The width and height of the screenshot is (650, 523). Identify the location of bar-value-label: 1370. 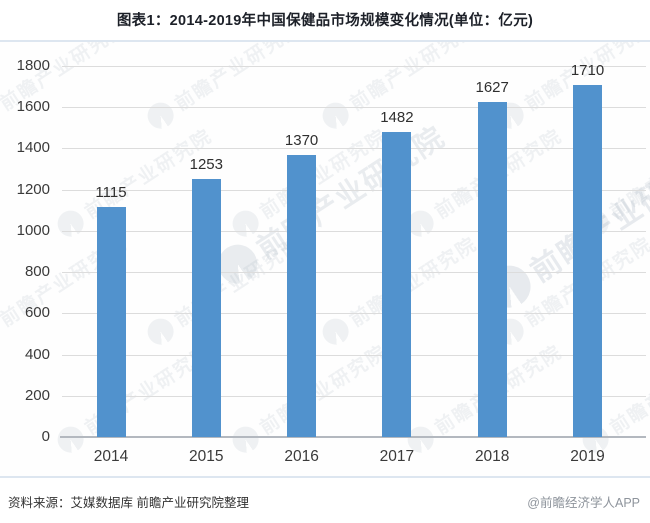
(301, 140).